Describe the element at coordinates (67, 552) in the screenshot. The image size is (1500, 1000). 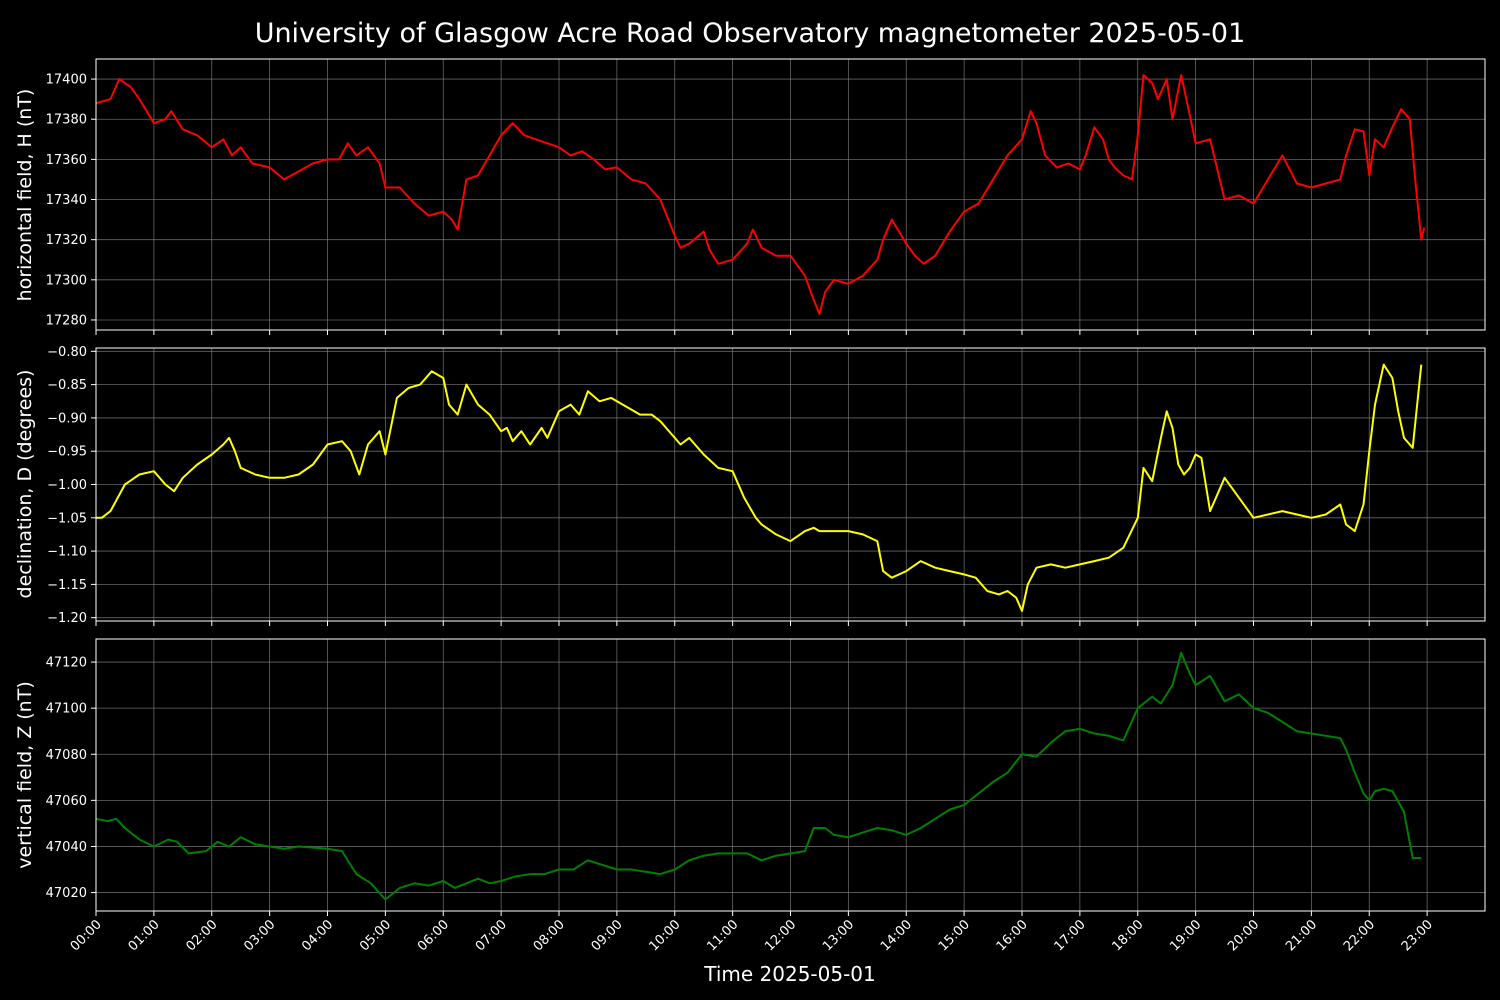
I see `y-tick-label: −1.10` at that location.